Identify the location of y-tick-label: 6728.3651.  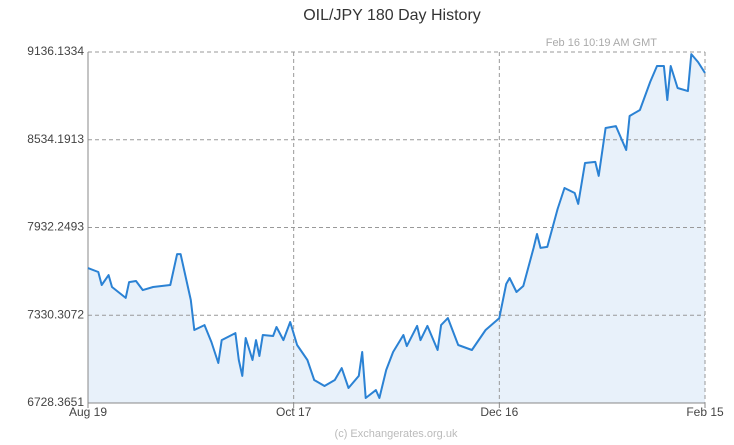
(55, 402).